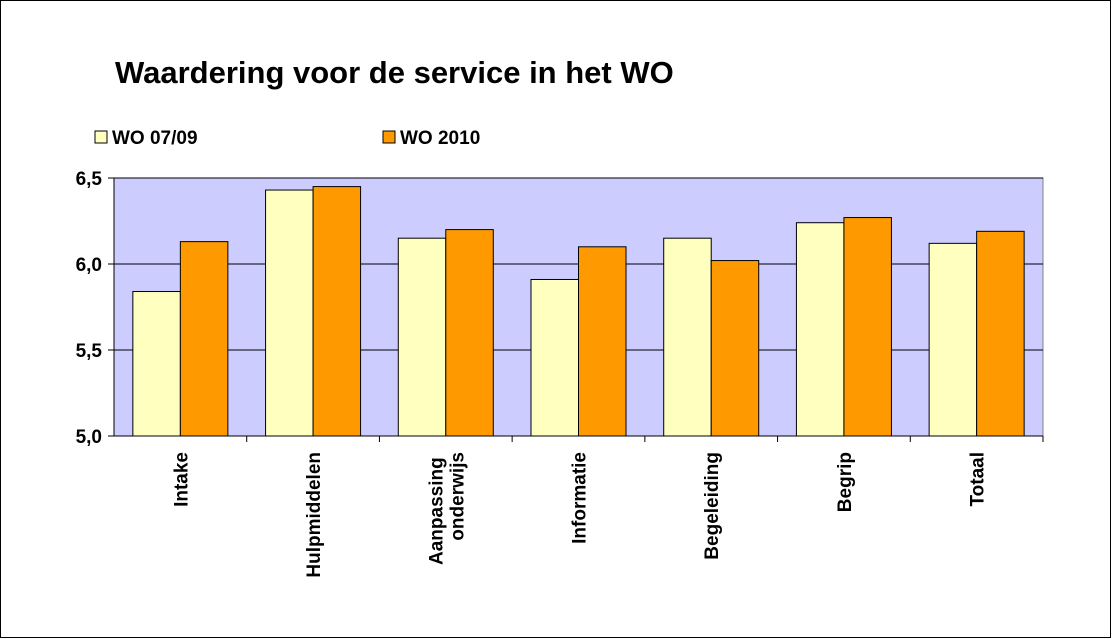 The width and height of the screenshot is (1112, 639). I want to click on x-tick-label: Begrip, so click(845, 482).